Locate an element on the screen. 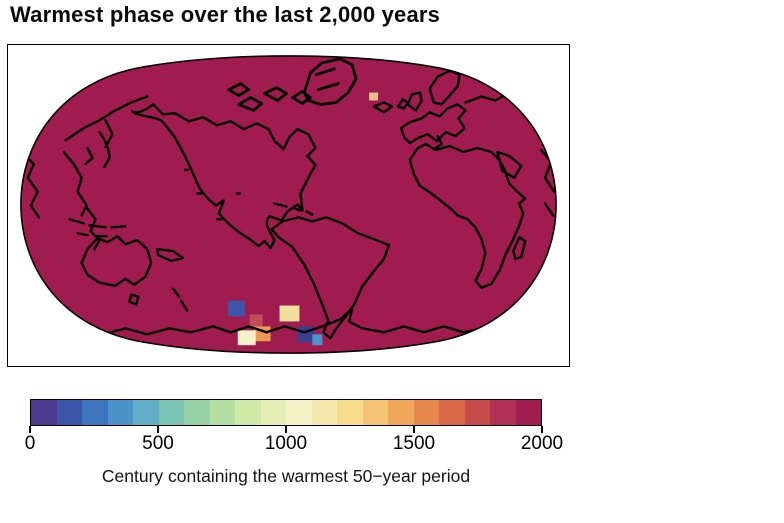  iceland-coast is located at coordinates (383, 107).